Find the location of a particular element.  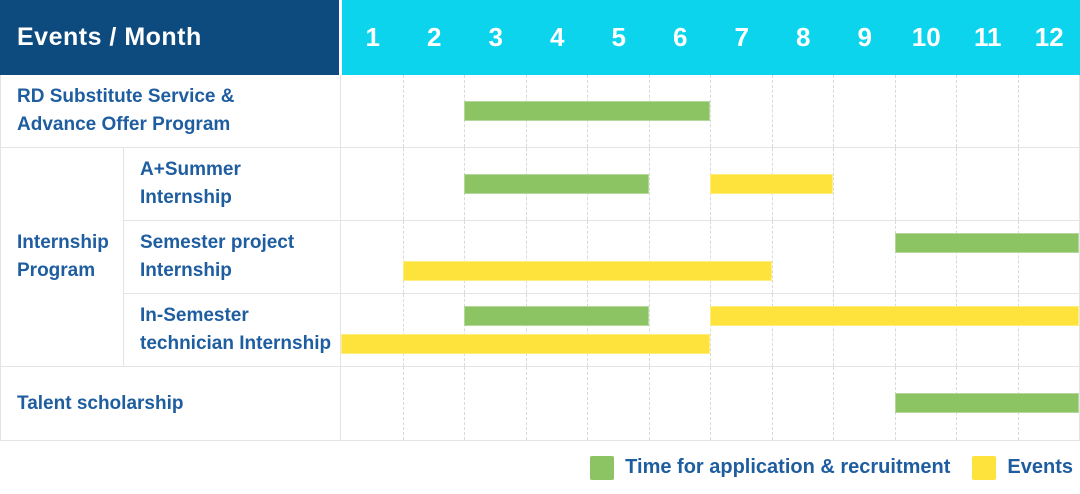

month-label: 11 is located at coordinates (988, 37).